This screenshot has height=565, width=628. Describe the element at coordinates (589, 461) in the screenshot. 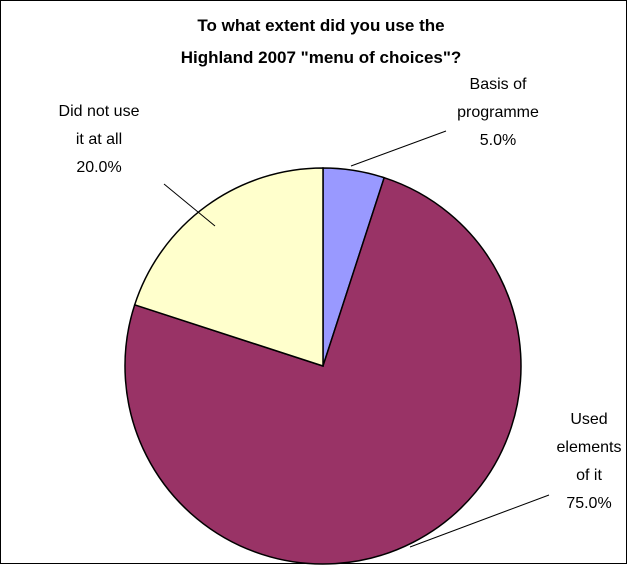

I see `slice-used-elements-label: Used elements of it 75.0%` at that location.